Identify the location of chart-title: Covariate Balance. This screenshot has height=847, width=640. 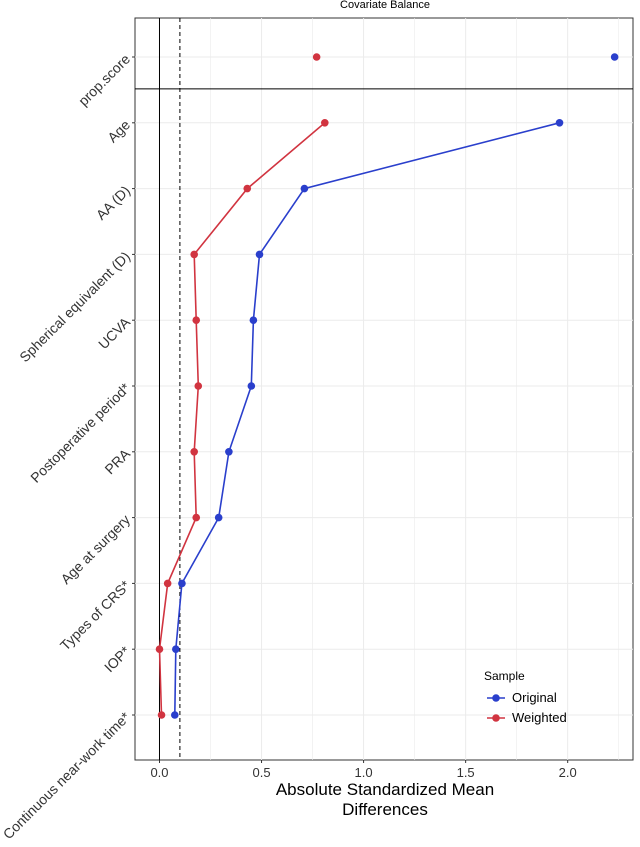
(385, 5).